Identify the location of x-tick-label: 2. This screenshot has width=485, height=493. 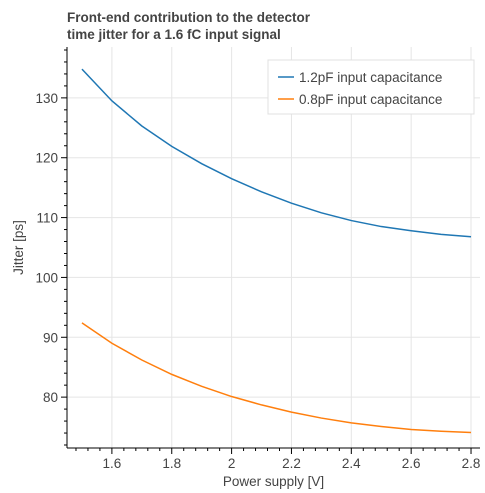
(232, 463).